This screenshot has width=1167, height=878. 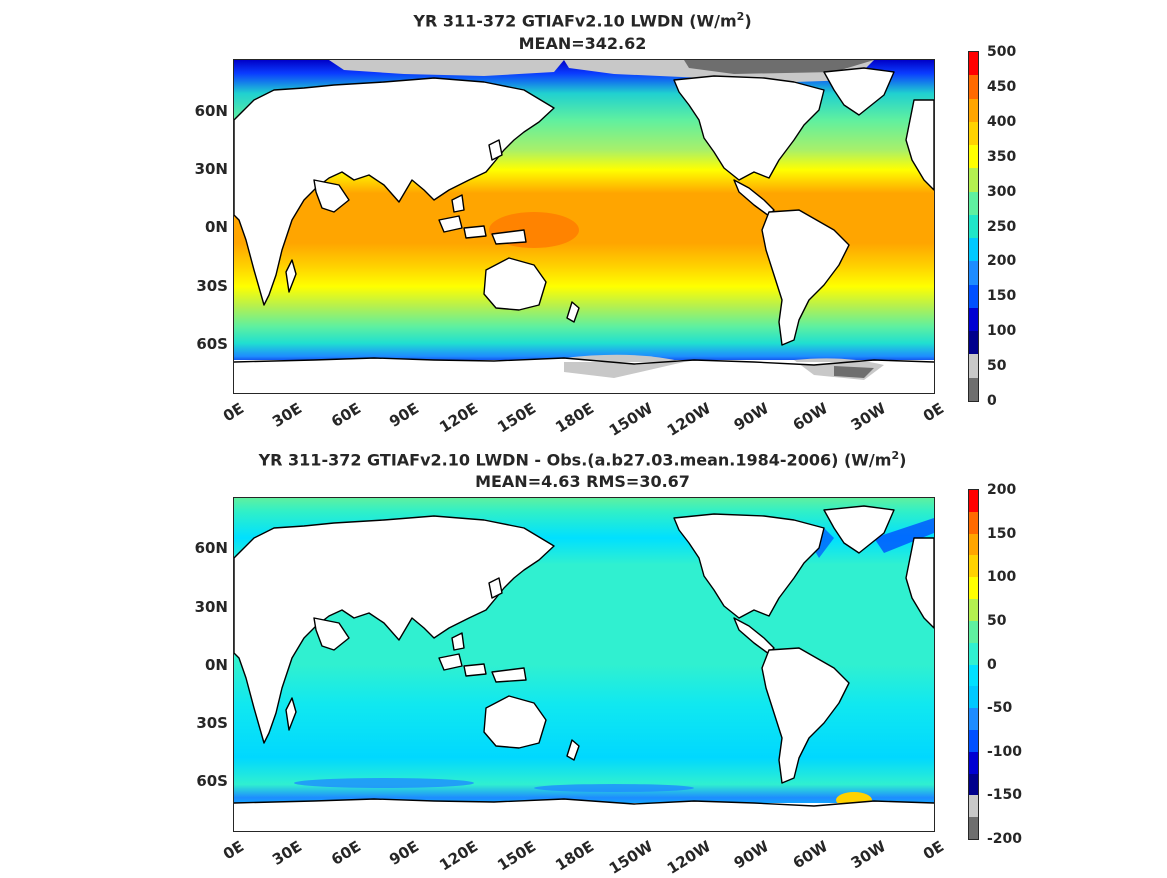 What do you see at coordinates (211, 169) in the screenshot?
I see `top-ytick-30n: 30N` at bounding box center [211, 169].